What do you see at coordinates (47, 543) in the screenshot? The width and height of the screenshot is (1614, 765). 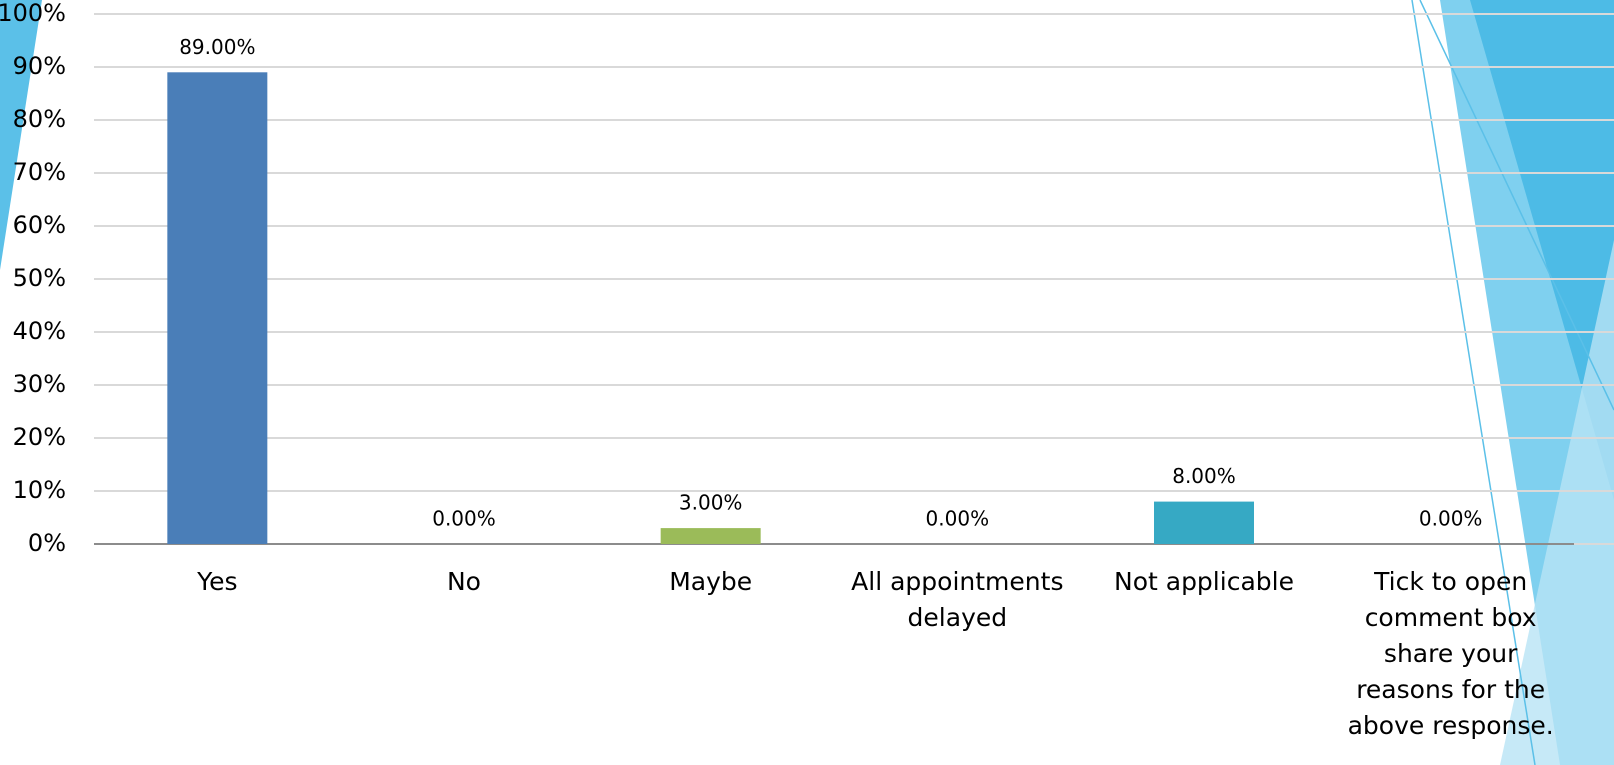 I see `y-tick-label: 0%` at bounding box center [47, 543].